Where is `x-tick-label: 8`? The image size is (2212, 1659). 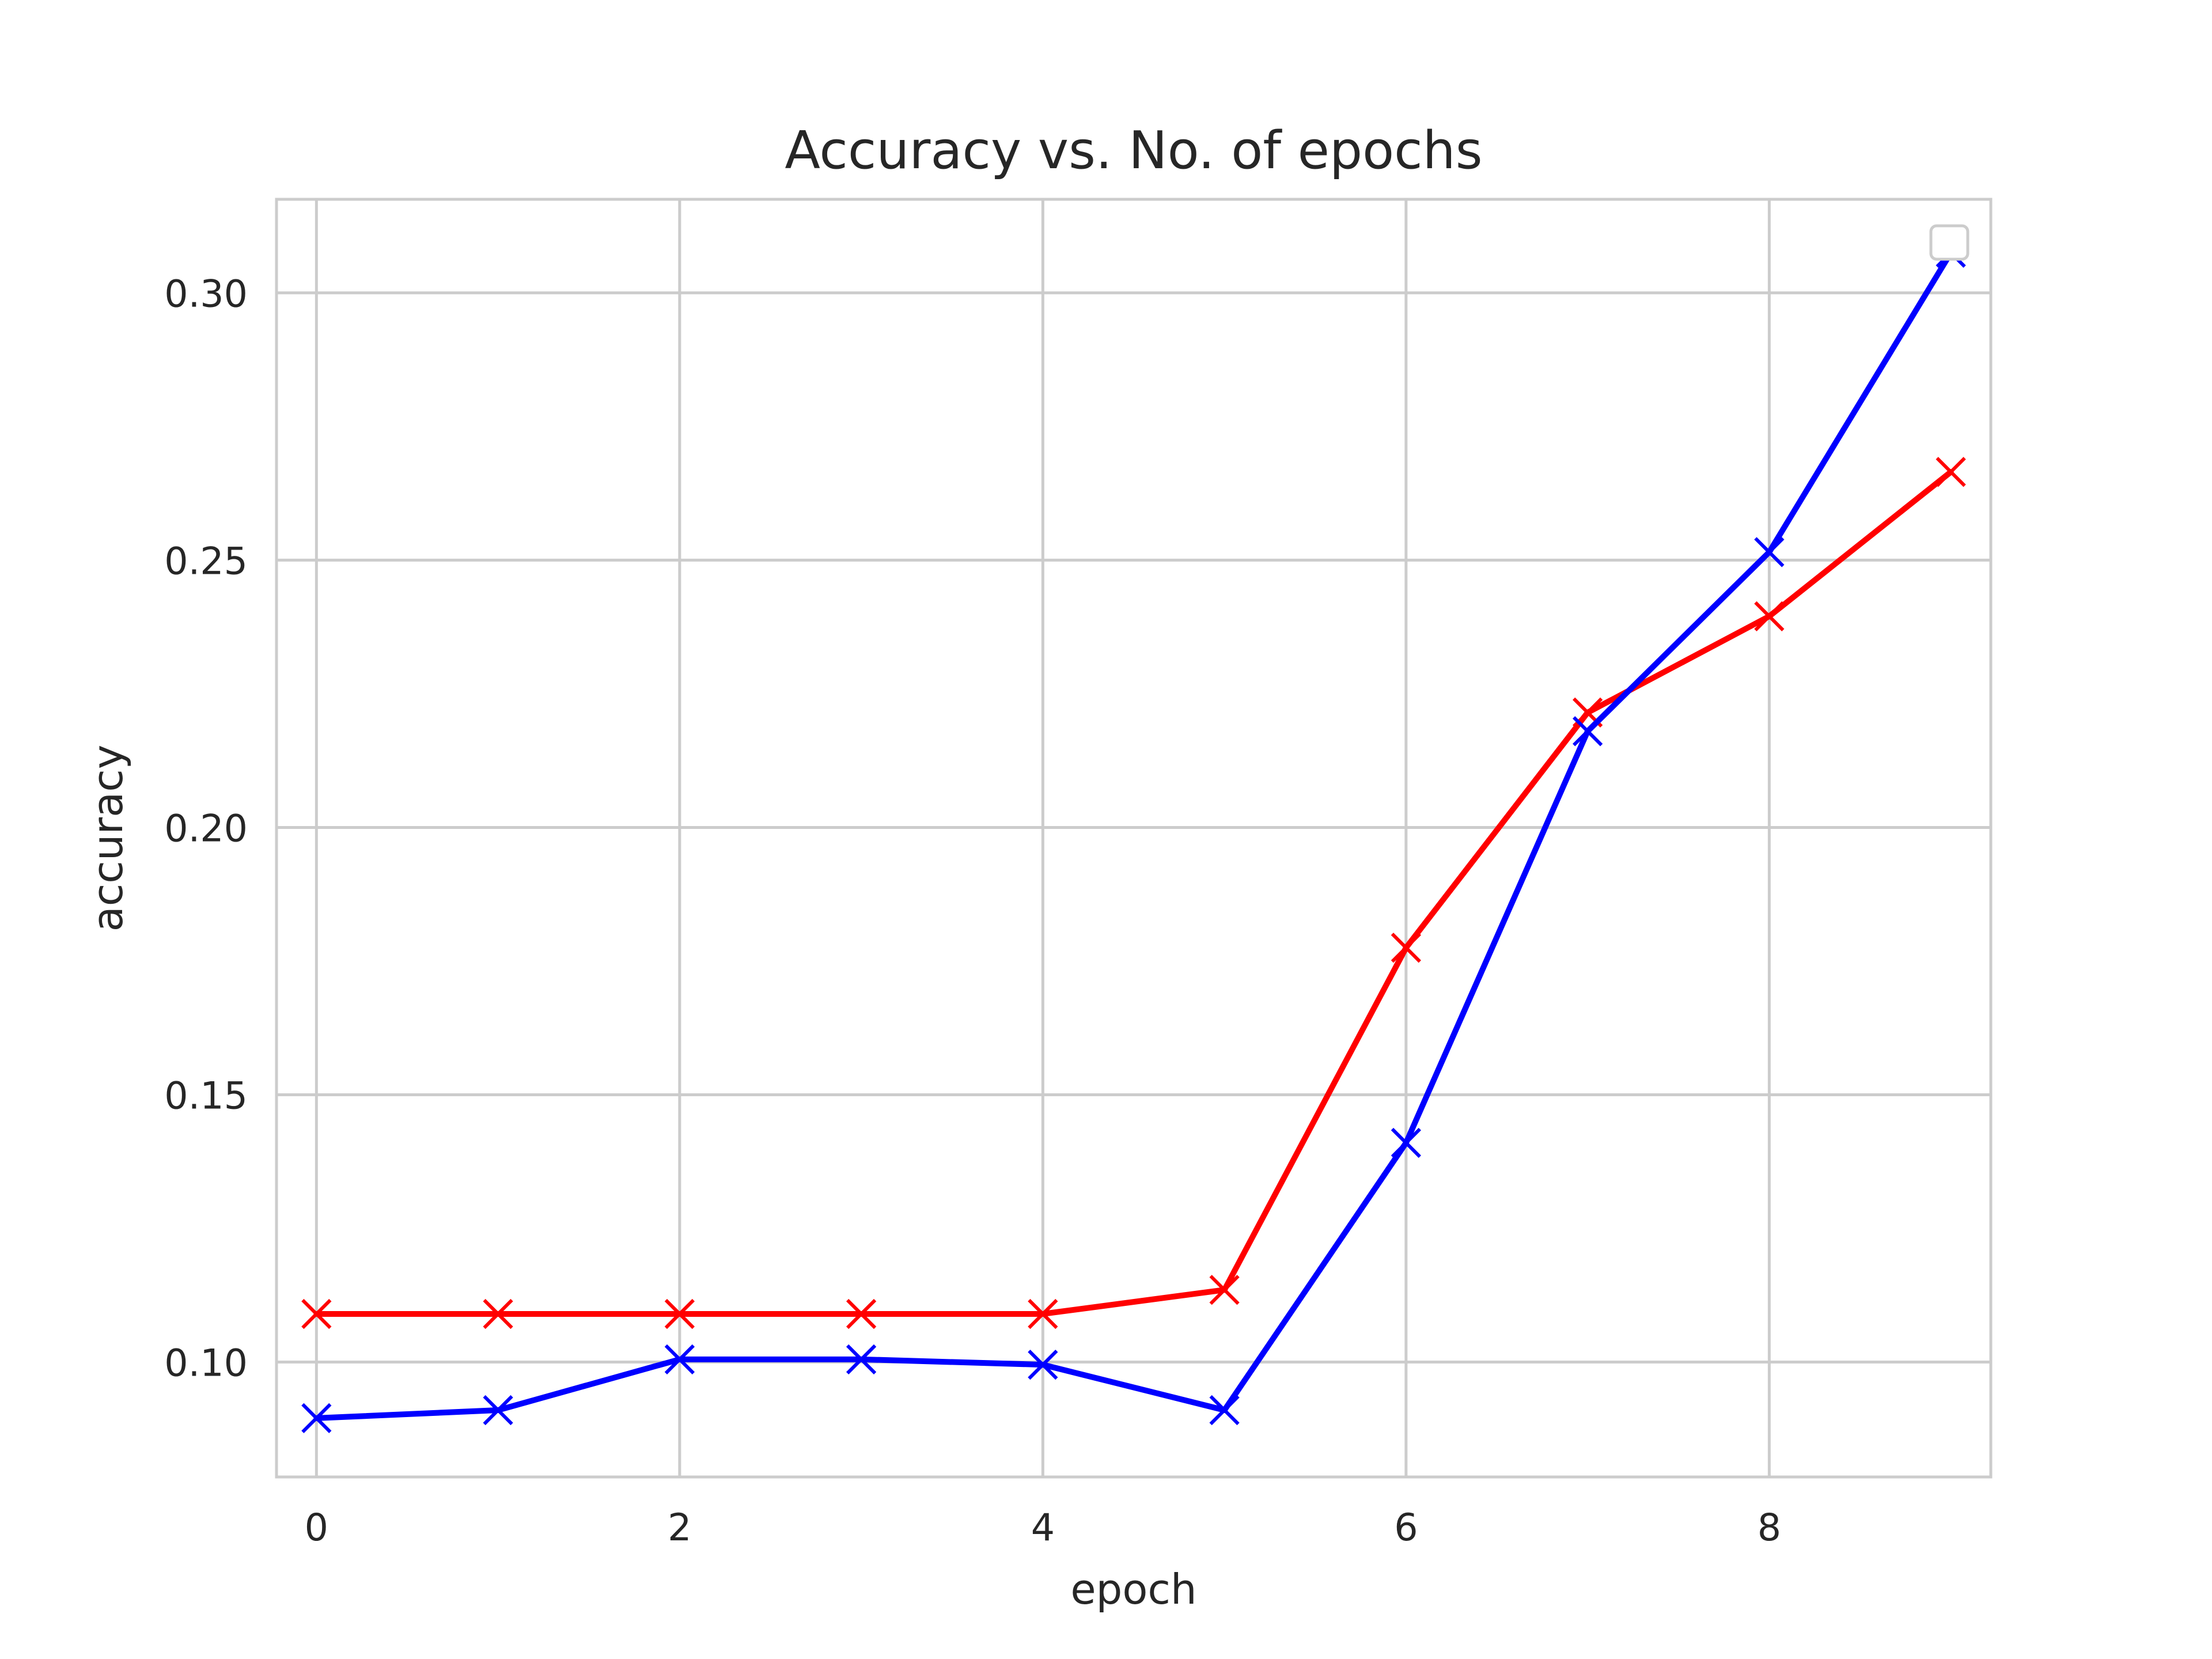 x-tick-label: 8 is located at coordinates (1769, 1528).